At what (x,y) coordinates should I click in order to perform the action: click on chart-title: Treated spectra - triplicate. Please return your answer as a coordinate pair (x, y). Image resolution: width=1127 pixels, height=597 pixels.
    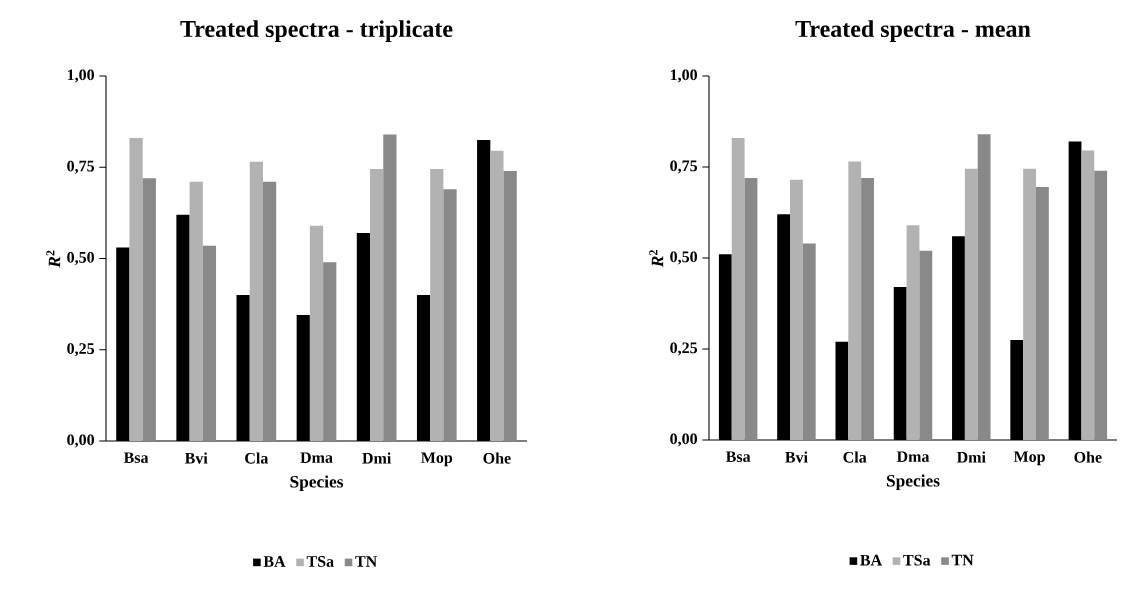
    Looking at the image, I should click on (316, 31).